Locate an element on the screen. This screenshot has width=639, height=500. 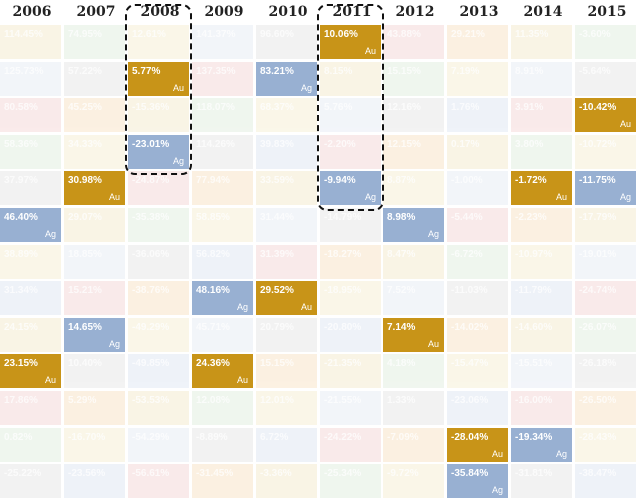
cell-value: 33.59% is located at coordinates (277, 180).